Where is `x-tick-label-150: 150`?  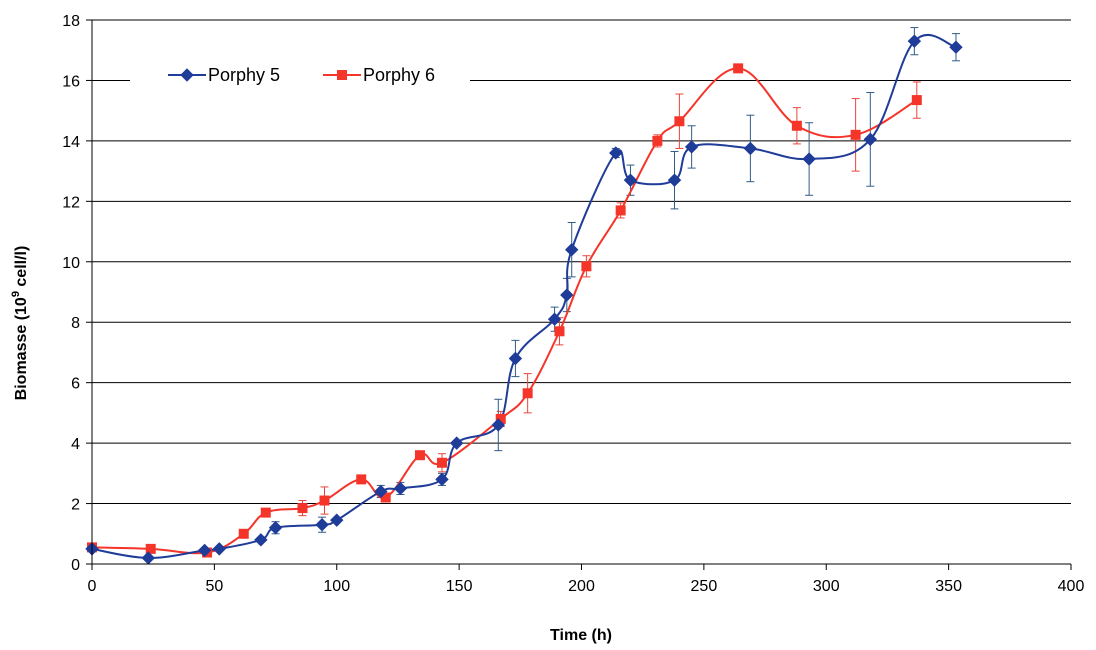
x-tick-label-150: 150 is located at coordinates (459, 586).